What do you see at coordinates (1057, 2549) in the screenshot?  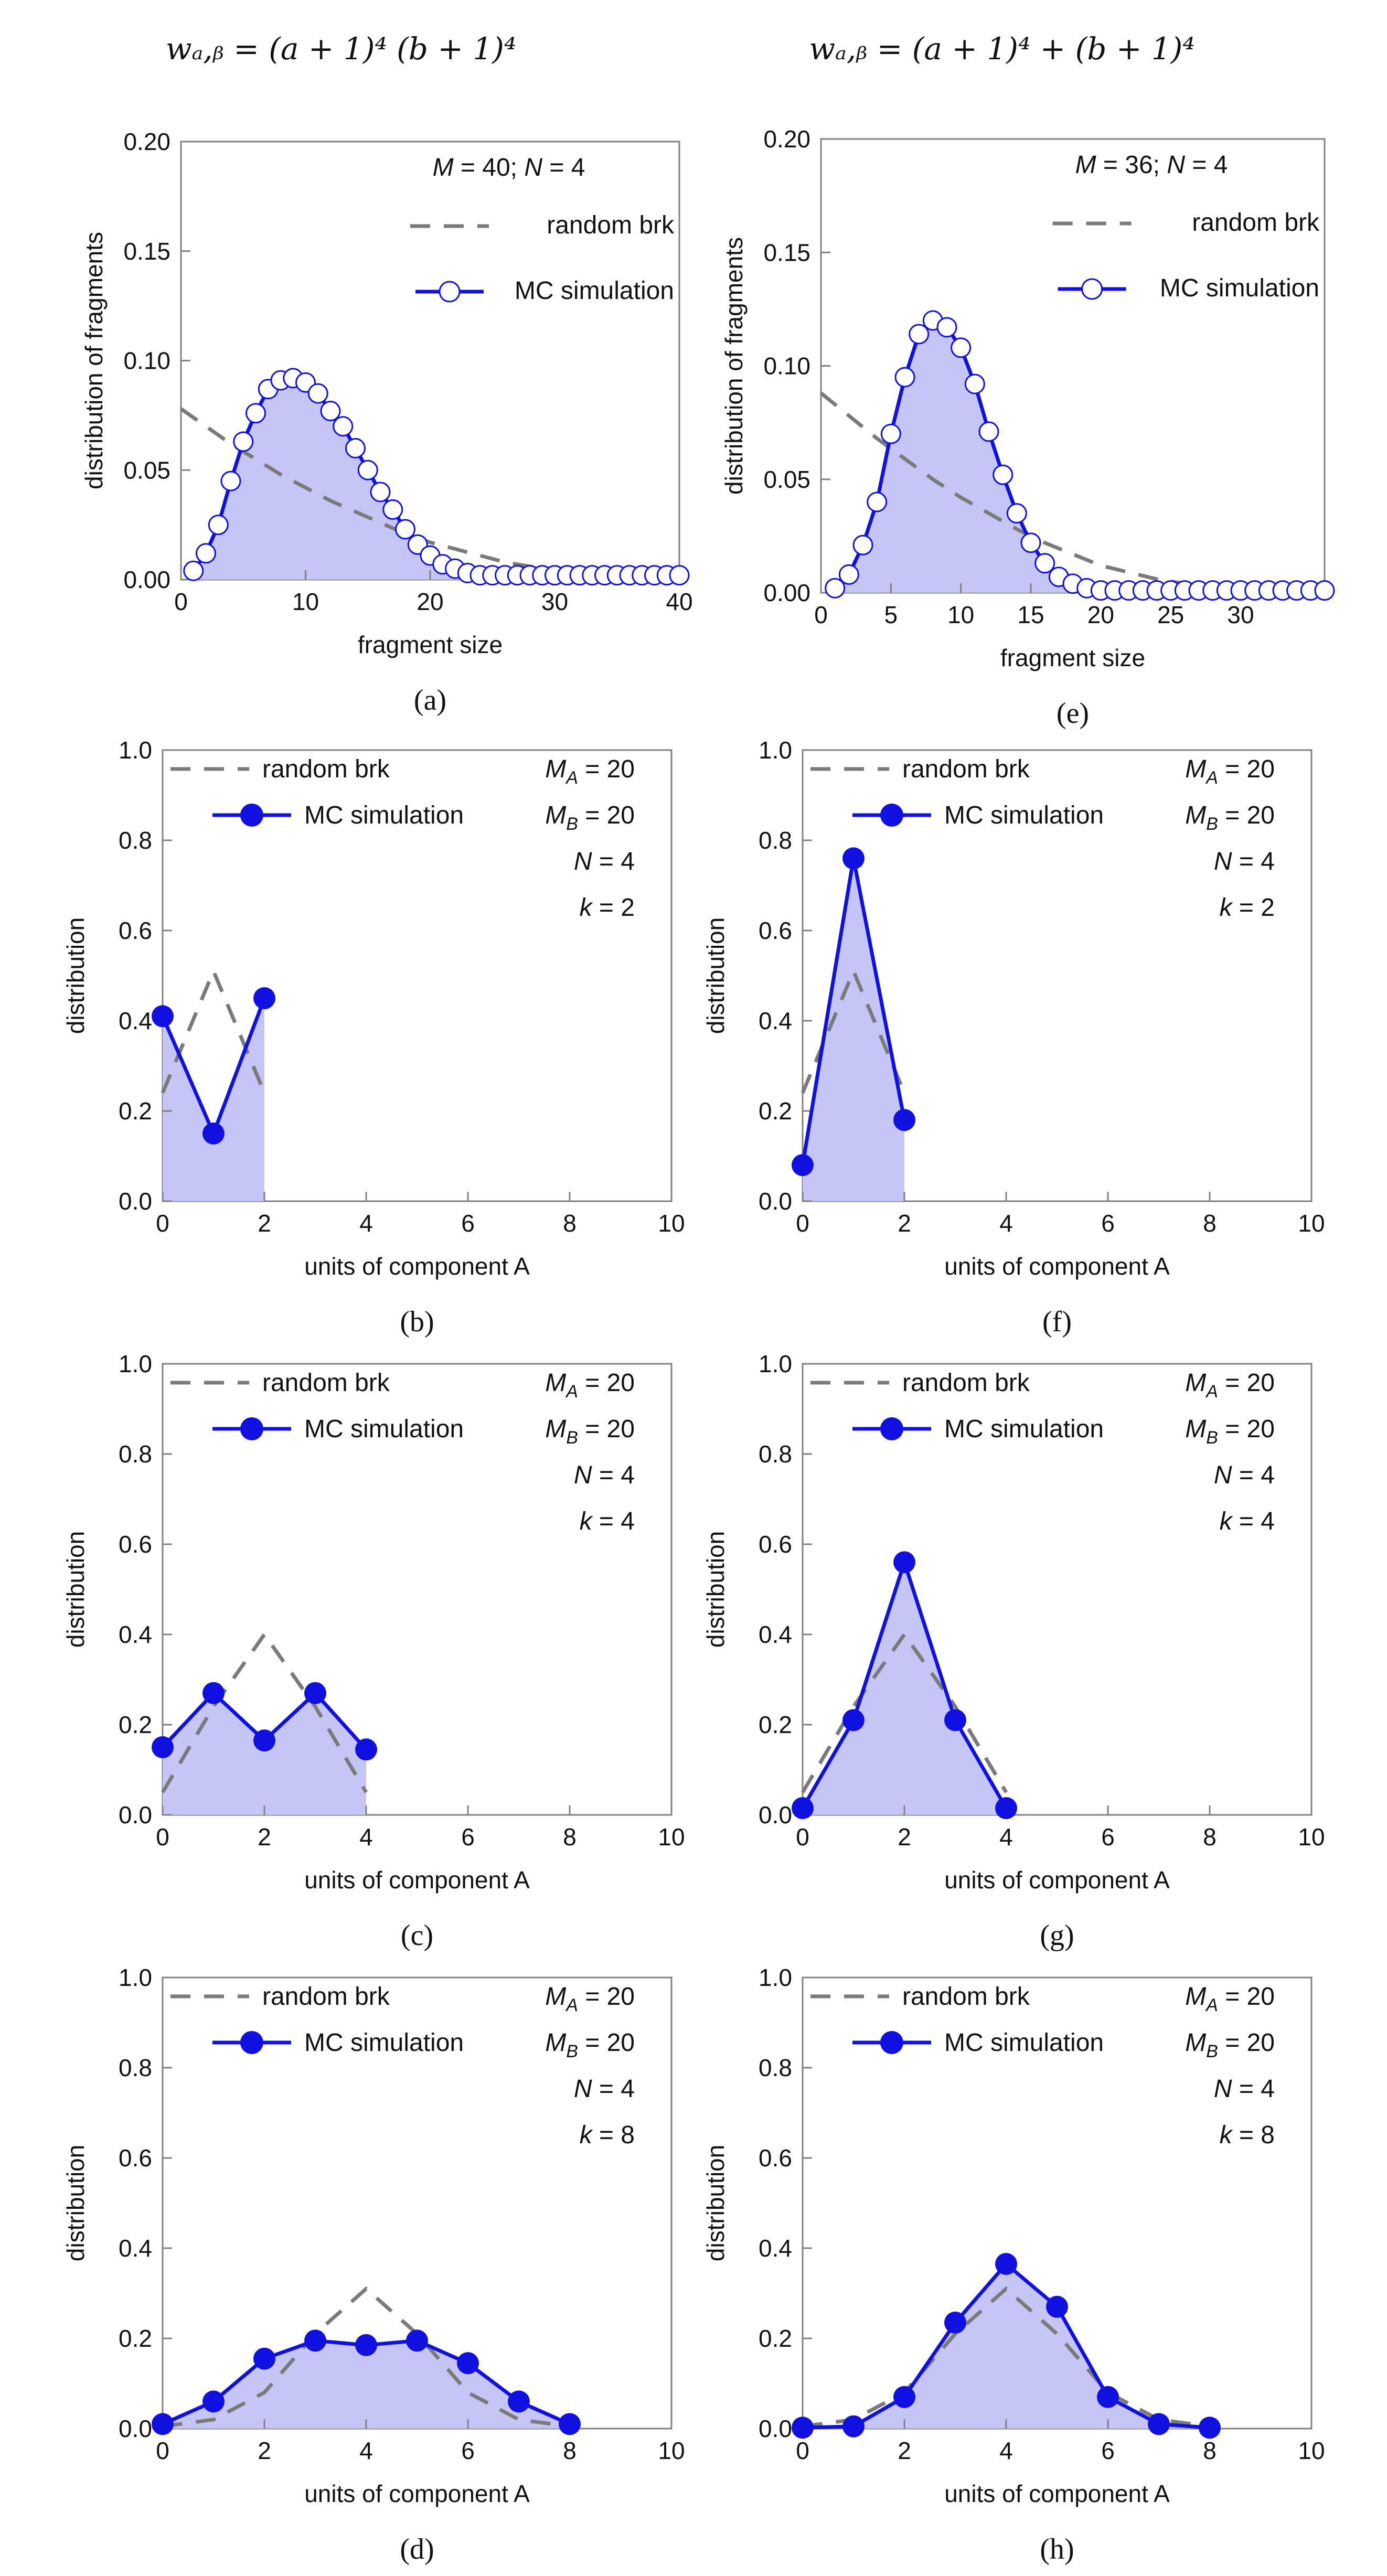 I see `panel-caption: (h)` at bounding box center [1057, 2549].